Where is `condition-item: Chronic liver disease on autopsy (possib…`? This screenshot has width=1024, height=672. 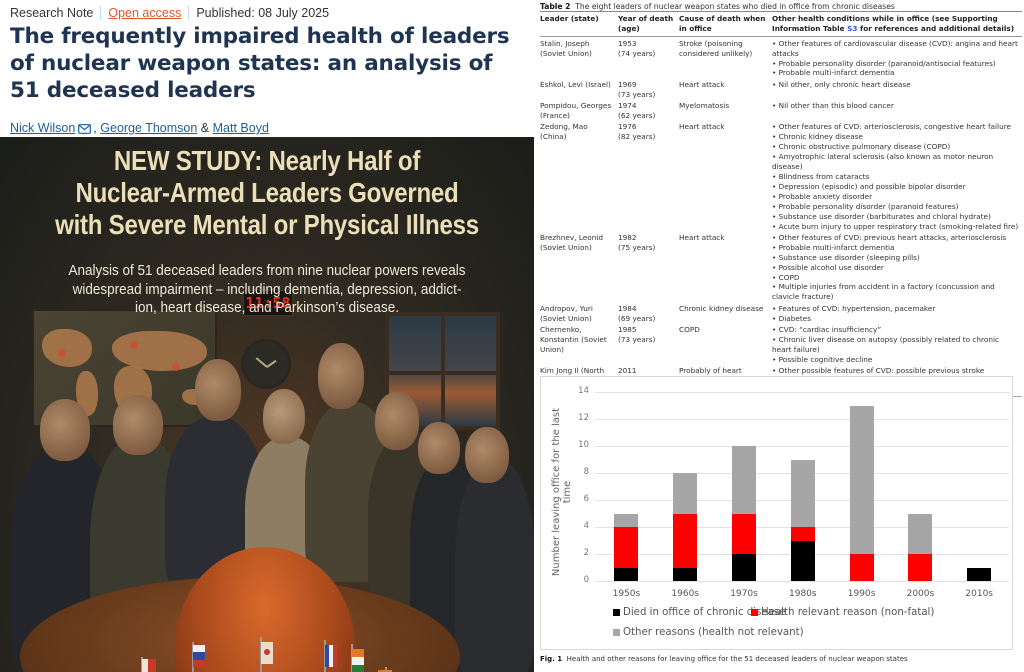 condition-item: Chronic liver disease on autopsy (possib… is located at coordinates (896, 345).